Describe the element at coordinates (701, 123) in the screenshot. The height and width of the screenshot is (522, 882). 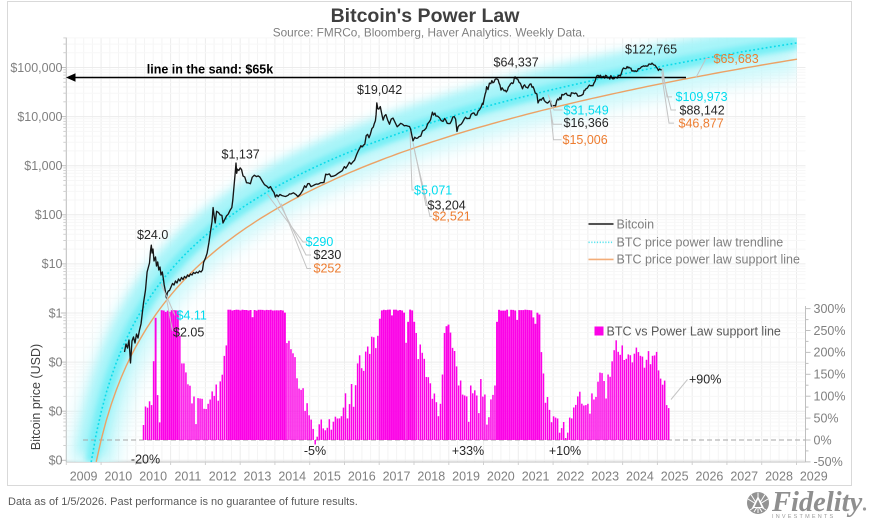
I see `svg-text: $46,877` at that location.